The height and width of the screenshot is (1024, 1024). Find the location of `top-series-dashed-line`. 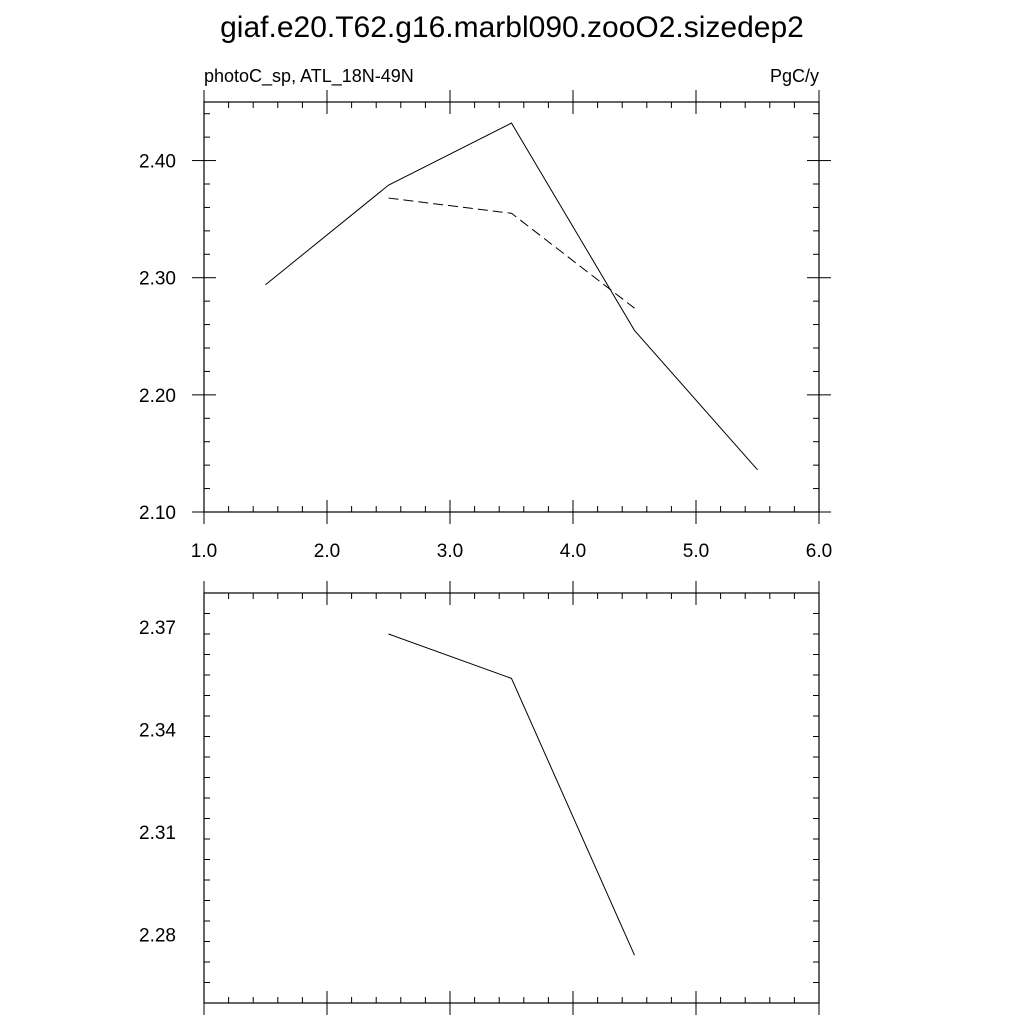

top-series-dashed-line is located at coordinates (511, 253).